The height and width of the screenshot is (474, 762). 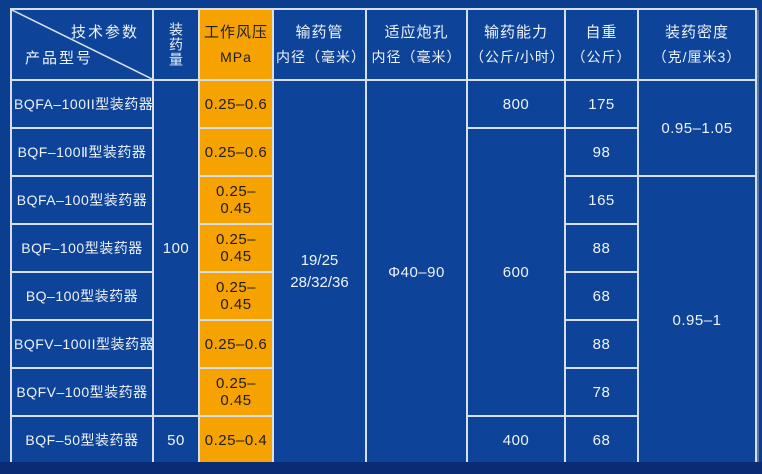 What do you see at coordinates (82, 440) in the screenshot?
I see `product-cell: BQF–50型装药器` at bounding box center [82, 440].